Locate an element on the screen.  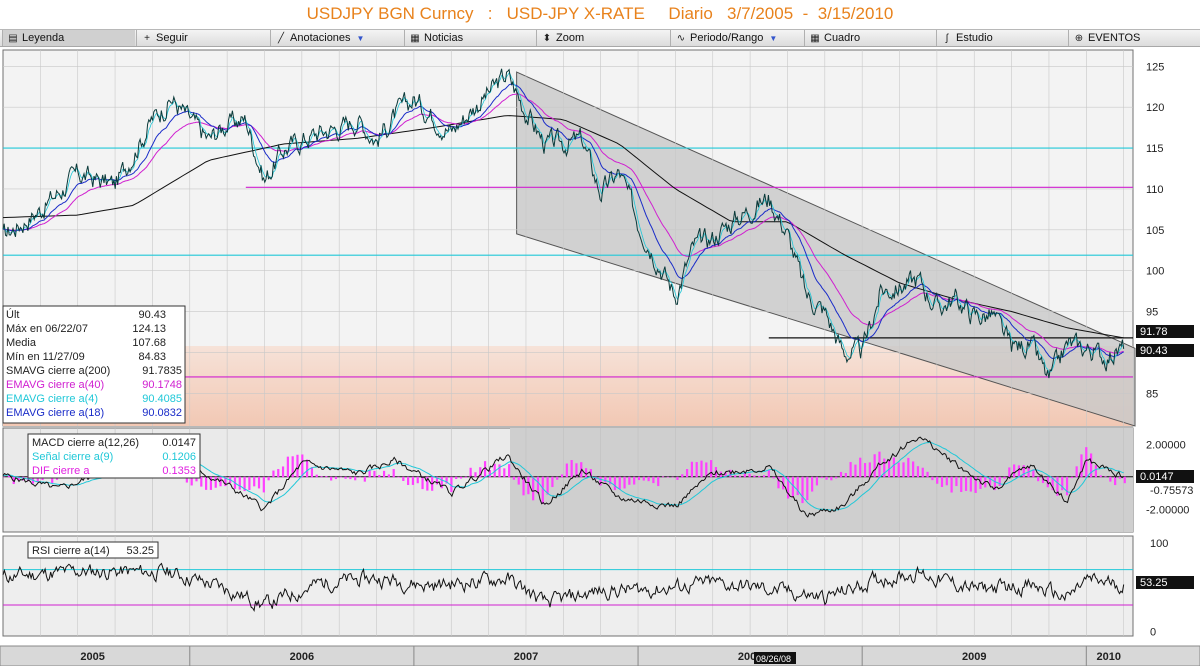
legend-value-last: 90.43 is located at coordinates (152, 315).